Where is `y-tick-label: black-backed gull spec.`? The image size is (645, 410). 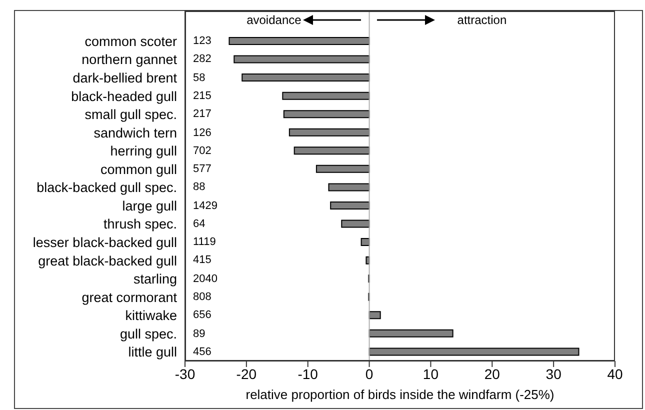
y-tick-label: black-backed gull spec. is located at coordinates (106, 188).